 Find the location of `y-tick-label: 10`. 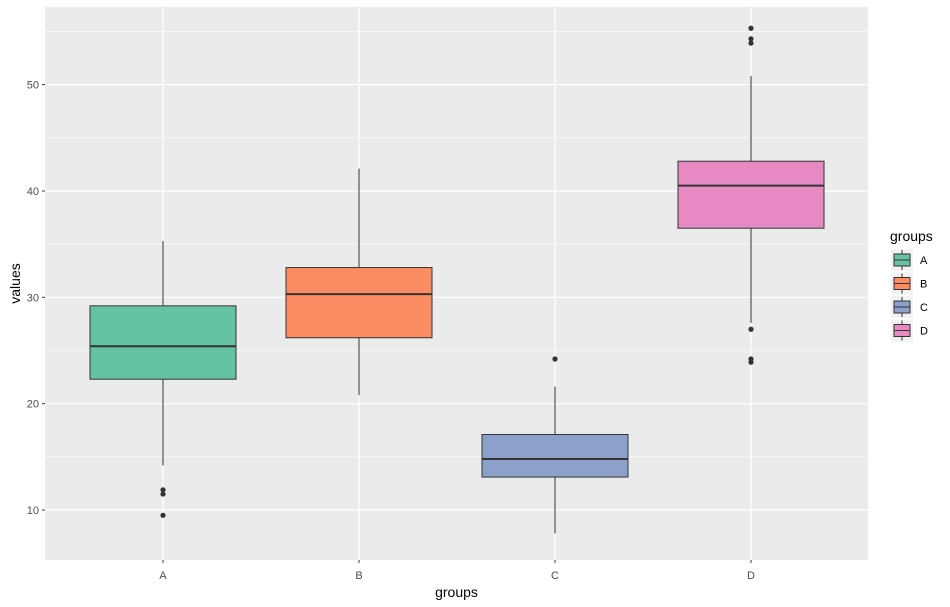

y-tick-label: 10 is located at coordinates (33, 511).